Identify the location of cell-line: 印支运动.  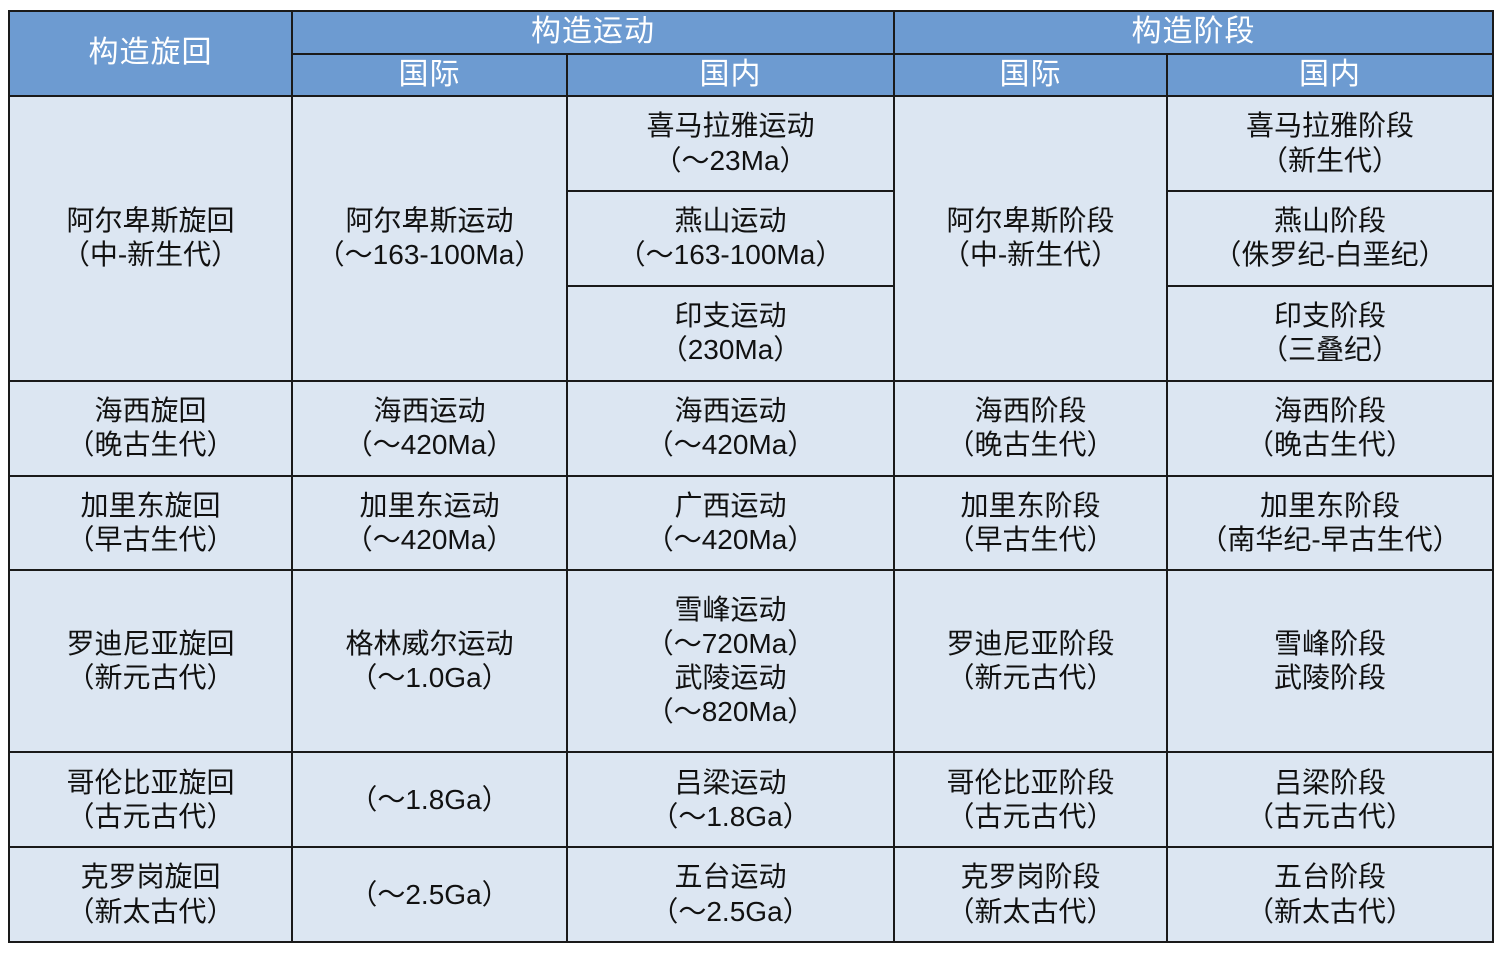
(730, 316).